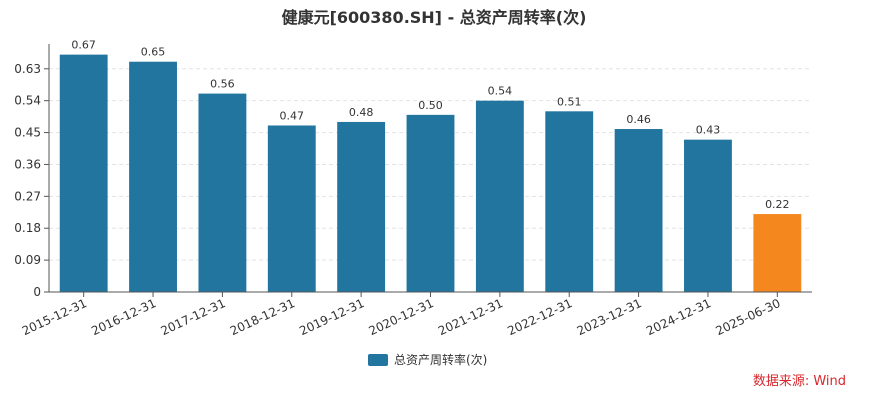 This screenshot has width=869, height=400. Describe the element at coordinates (27, 228) in the screenshot. I see `y-tick-label: 0.18` at that location.